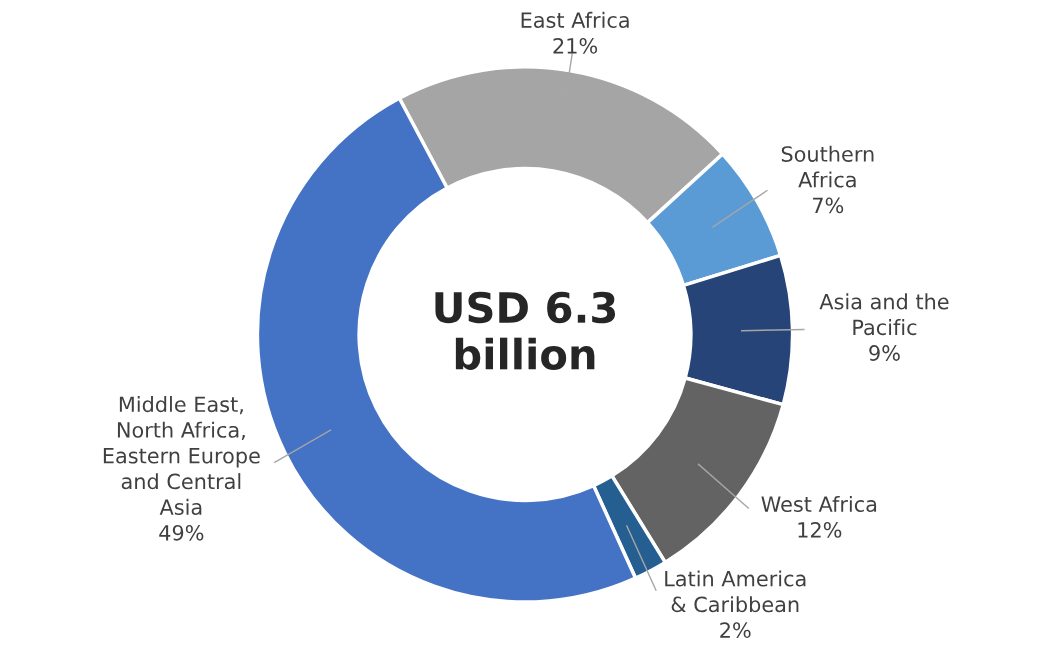  Describe the element at coordinates (181, 532) in the screenshot. I see `data-label: 49%` at that location.